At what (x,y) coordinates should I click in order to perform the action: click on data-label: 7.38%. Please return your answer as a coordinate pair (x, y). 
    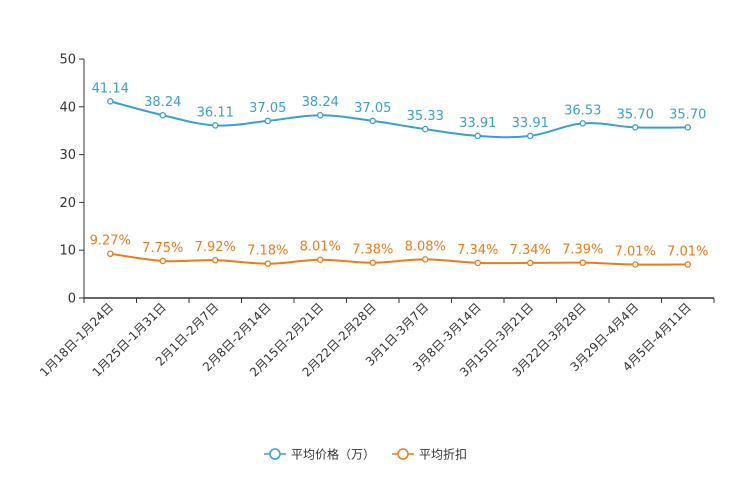
    Looking at the image, I should click on (372, 250).